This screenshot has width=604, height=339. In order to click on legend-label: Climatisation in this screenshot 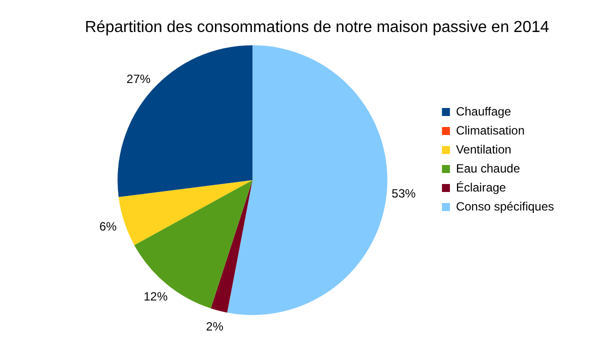, I will do `click(490, 130)`.